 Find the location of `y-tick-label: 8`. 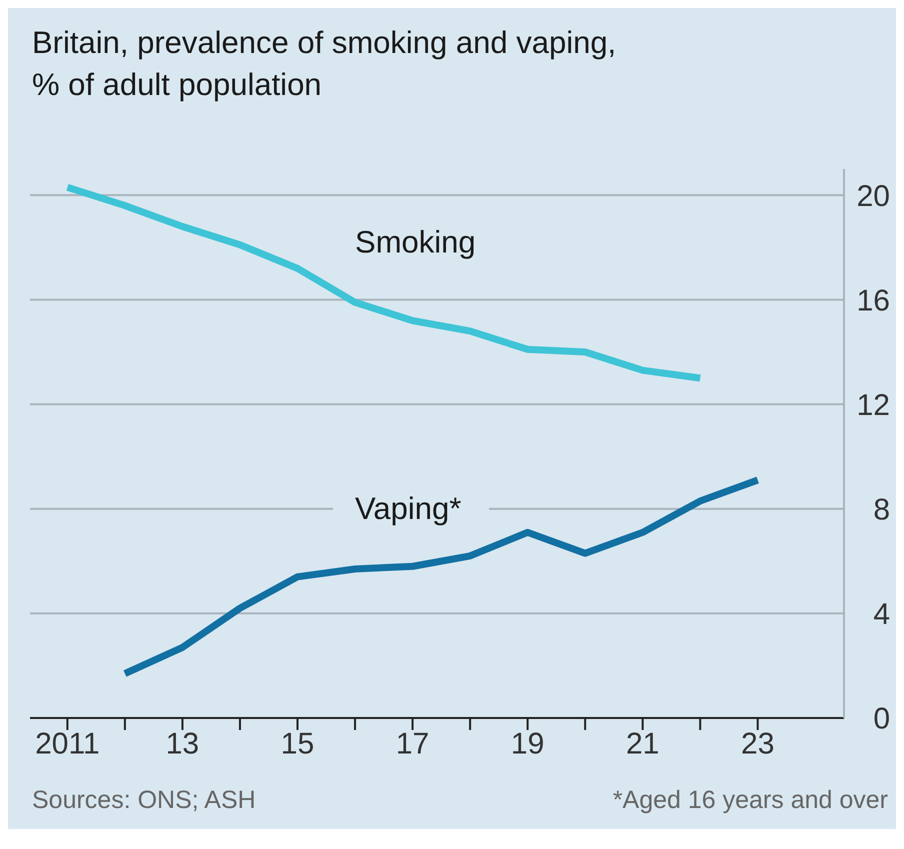

y-tick-label: 8 is located at coordinates (881, 510).